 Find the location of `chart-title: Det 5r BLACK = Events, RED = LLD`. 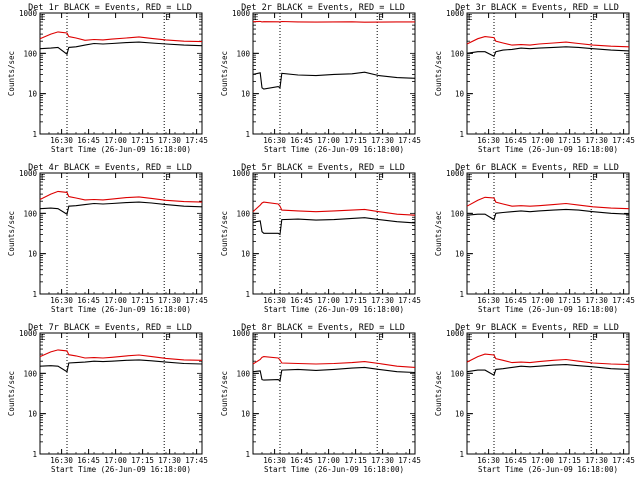

chart-title: Det 5r BLACK = Events, RED = LLD is located at coordinates (323, 168).